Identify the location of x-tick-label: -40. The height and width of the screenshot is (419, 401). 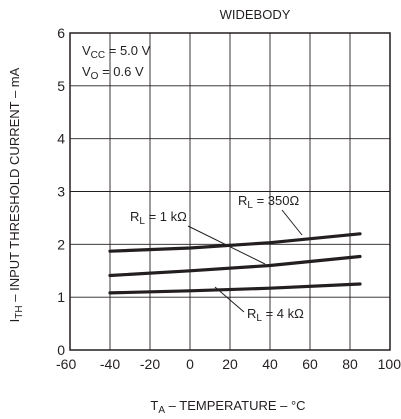
(110, 364).